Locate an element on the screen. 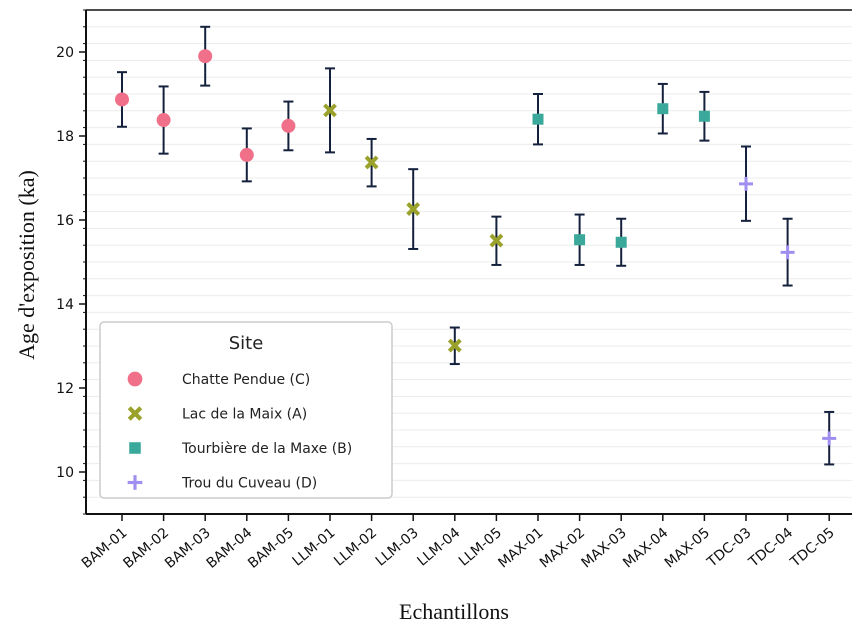  x-tick-label: MAX-03 is located at coordinates (604, 548).